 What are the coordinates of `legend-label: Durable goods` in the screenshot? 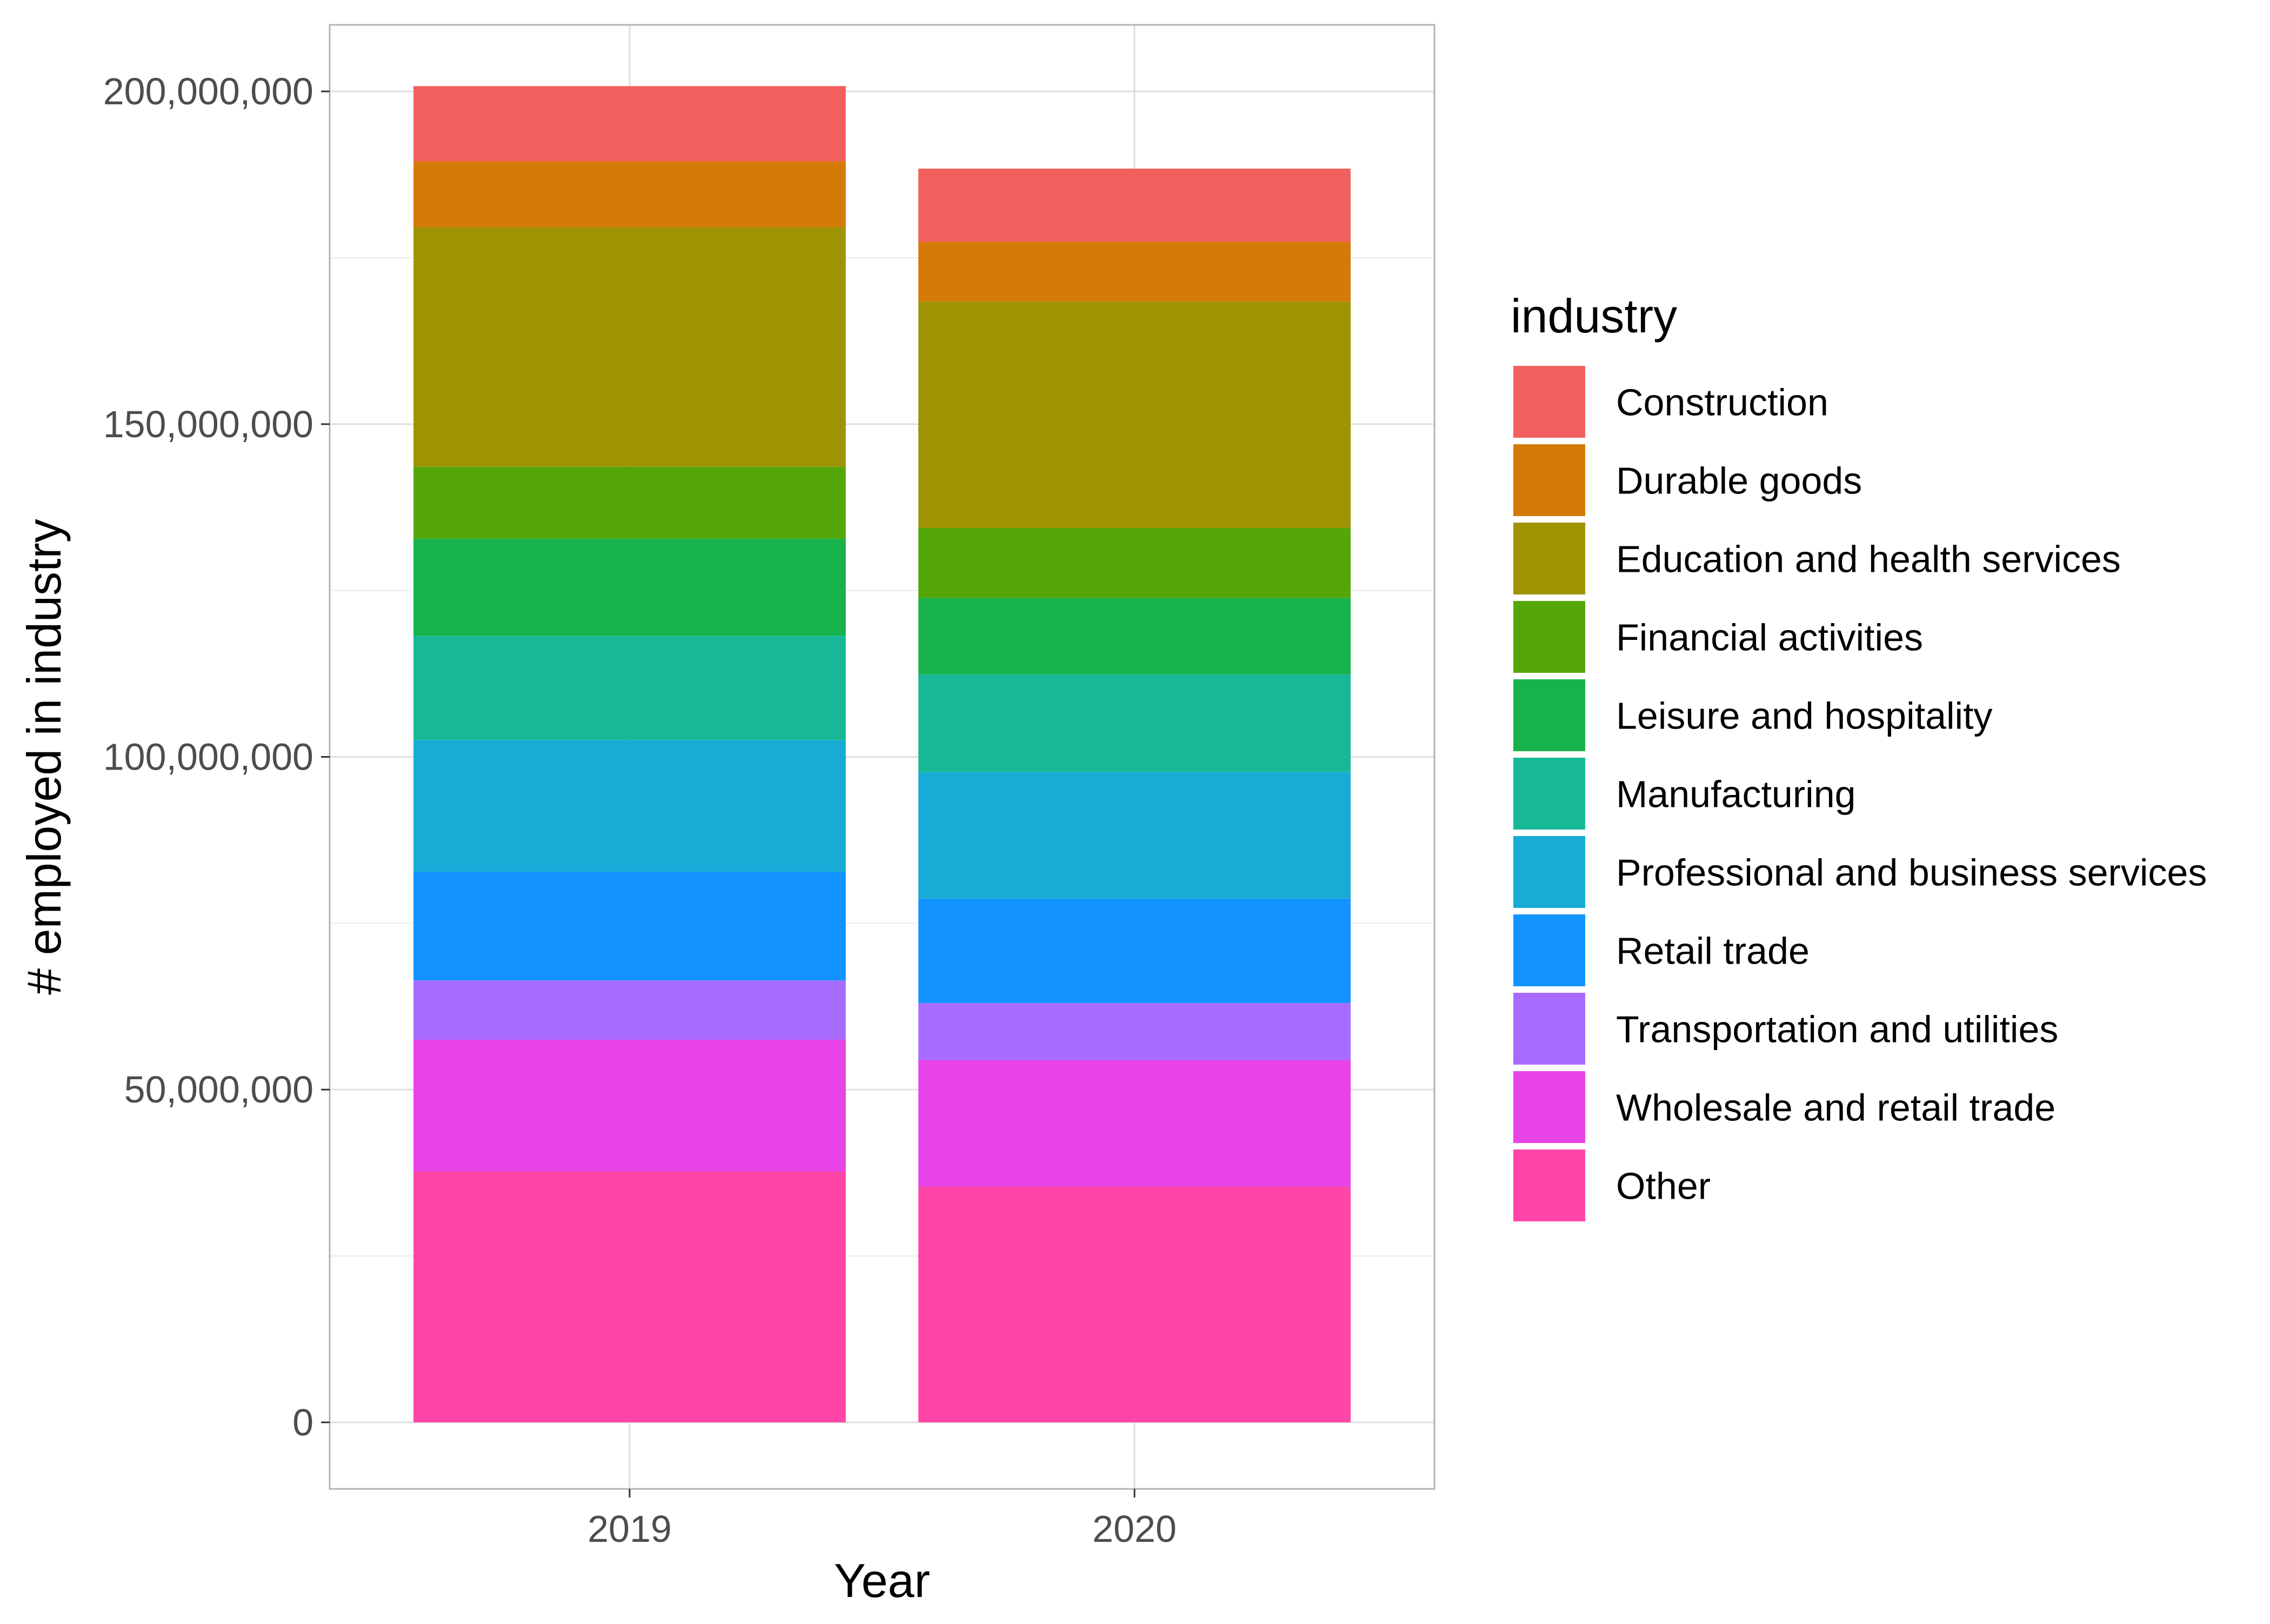 It's located at (1739, 481).